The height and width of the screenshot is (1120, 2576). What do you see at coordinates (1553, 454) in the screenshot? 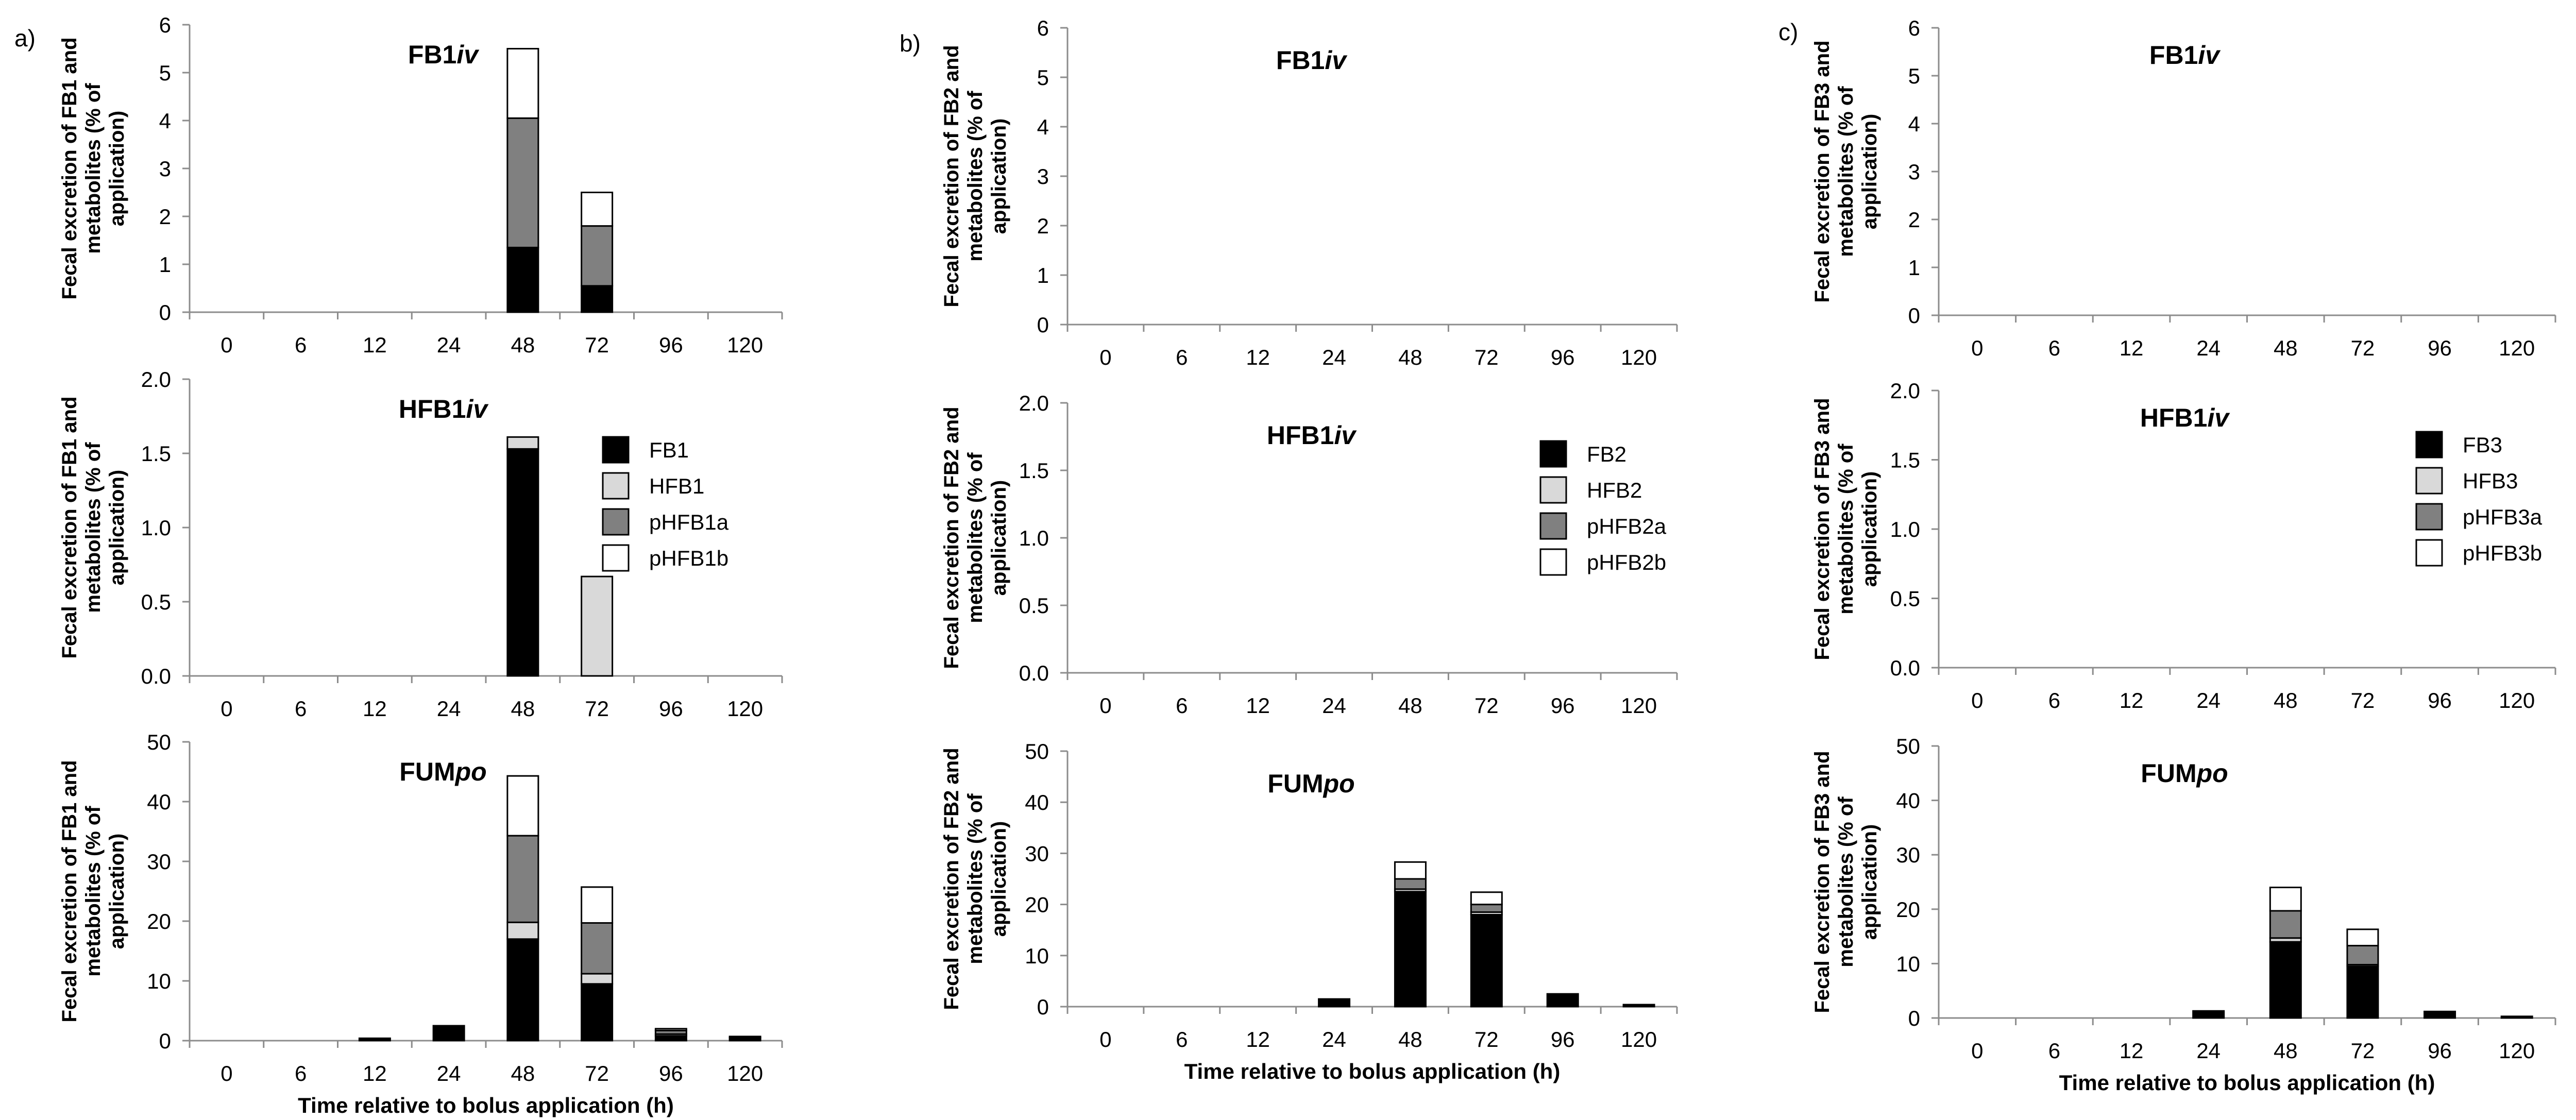
I see `legend-swatch-FB2` at bounding box center [1553, 454].